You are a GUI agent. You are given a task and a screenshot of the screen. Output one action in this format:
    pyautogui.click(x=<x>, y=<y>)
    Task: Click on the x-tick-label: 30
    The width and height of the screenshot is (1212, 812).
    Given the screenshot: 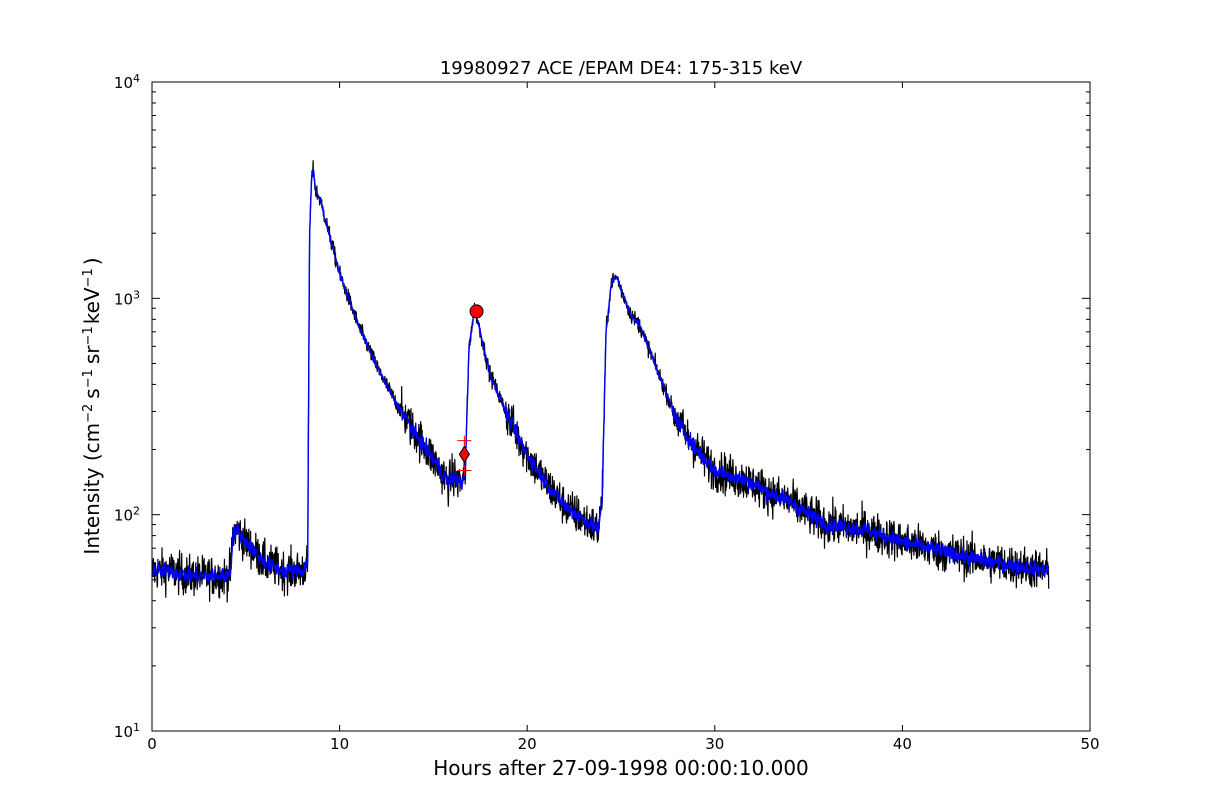 What is the action you would take?
    pyautogui.click(x=714, y=744)
    